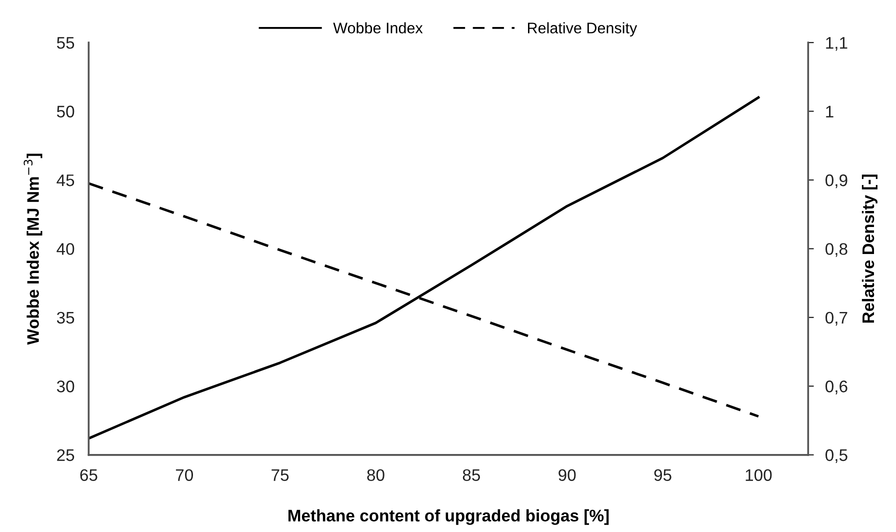  Describe the element at coordinates (280, 475) in the screenshot. I see `x-tick-label: 75` at that location.